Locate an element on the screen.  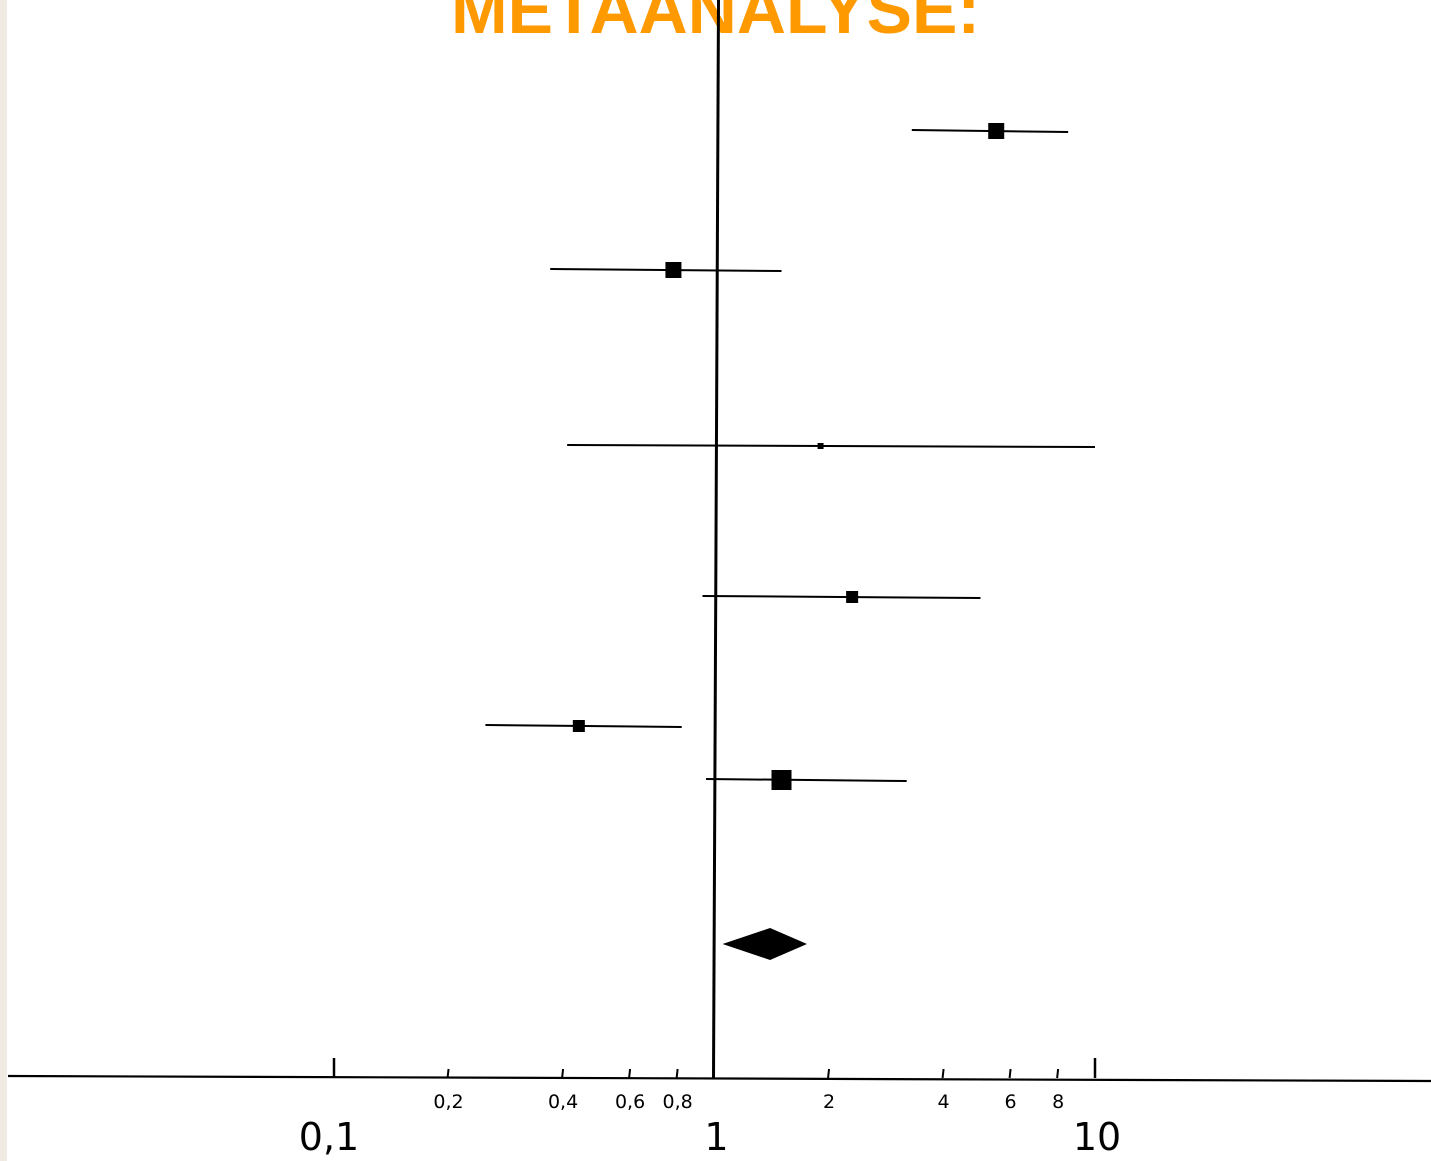
pooled-estimate is located at coordinates (764, 944).